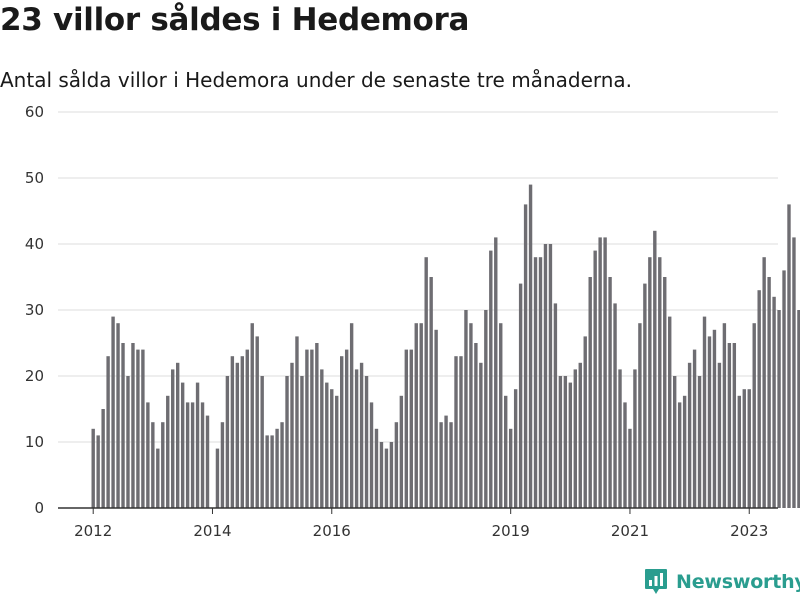 The height and width of the screenshot is (600, 800). I want to click on x-tick-label: 2019, so click(511, 531).